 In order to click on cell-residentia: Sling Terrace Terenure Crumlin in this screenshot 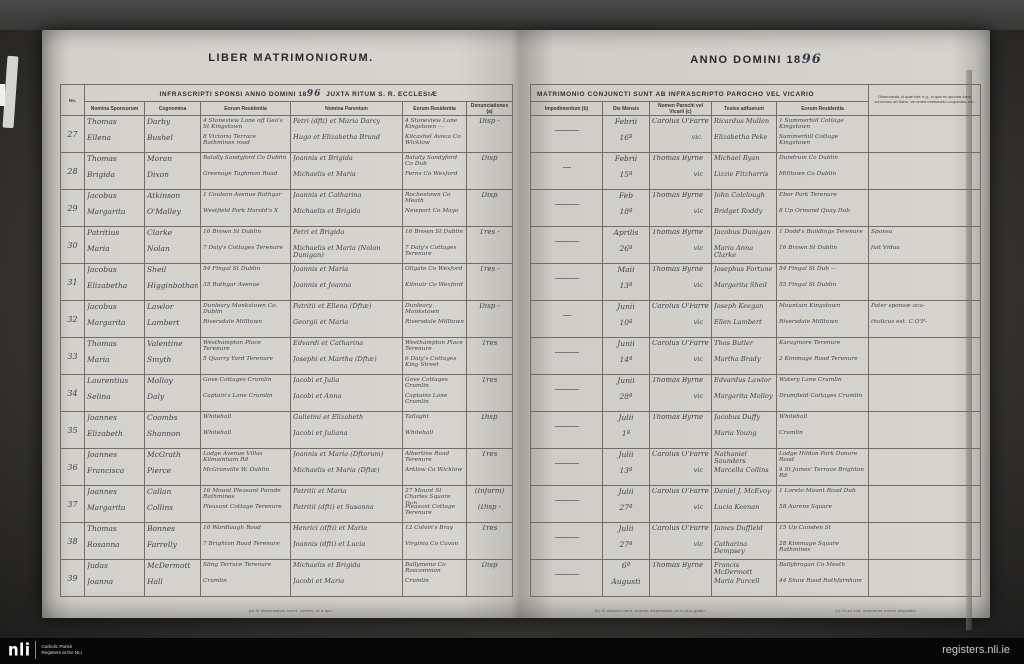, I will do `click(245, 578)`.